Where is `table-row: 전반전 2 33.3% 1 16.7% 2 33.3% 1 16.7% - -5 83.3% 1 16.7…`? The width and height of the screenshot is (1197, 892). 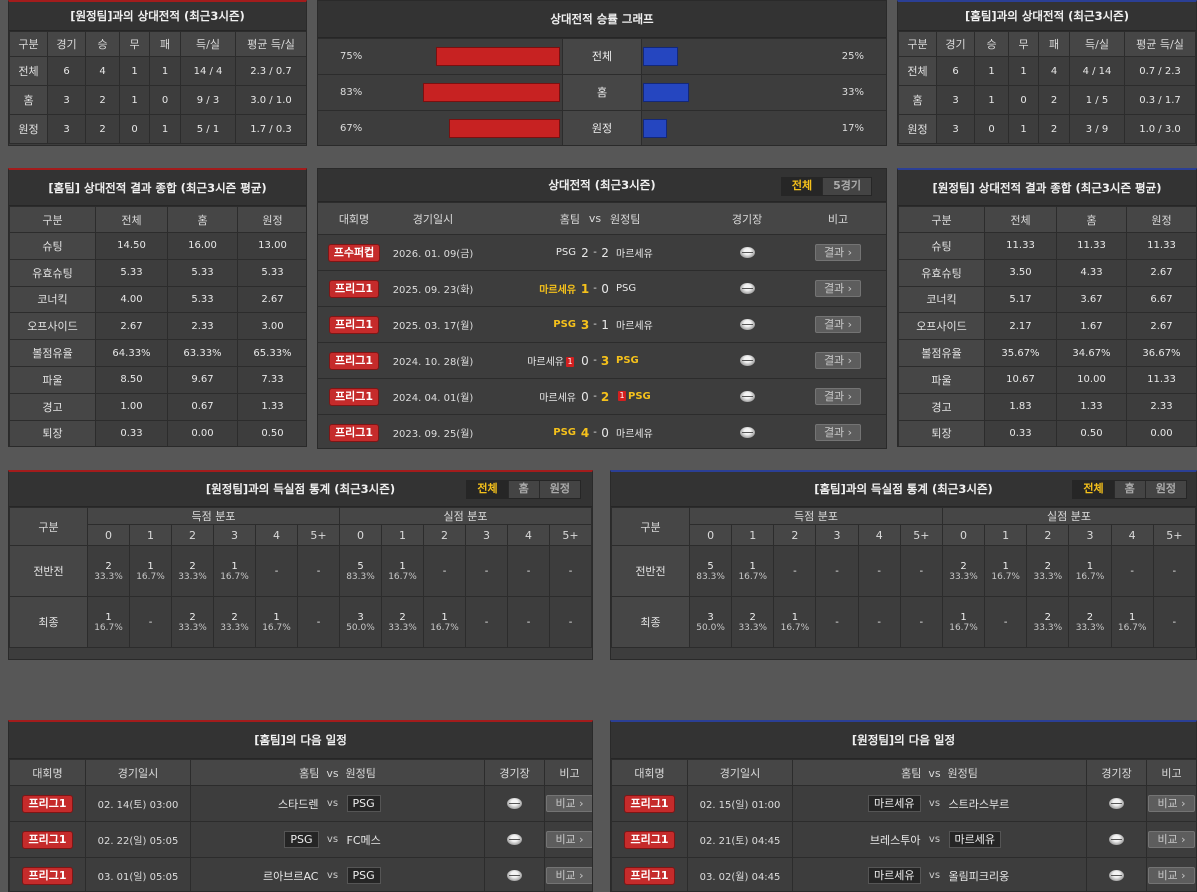
table-row: 전반전 2 33.3% 1 16.7% 2 33.3% 1 16.7% - -5 83.3% 1 16.7… is located at coordinates (300, 571).